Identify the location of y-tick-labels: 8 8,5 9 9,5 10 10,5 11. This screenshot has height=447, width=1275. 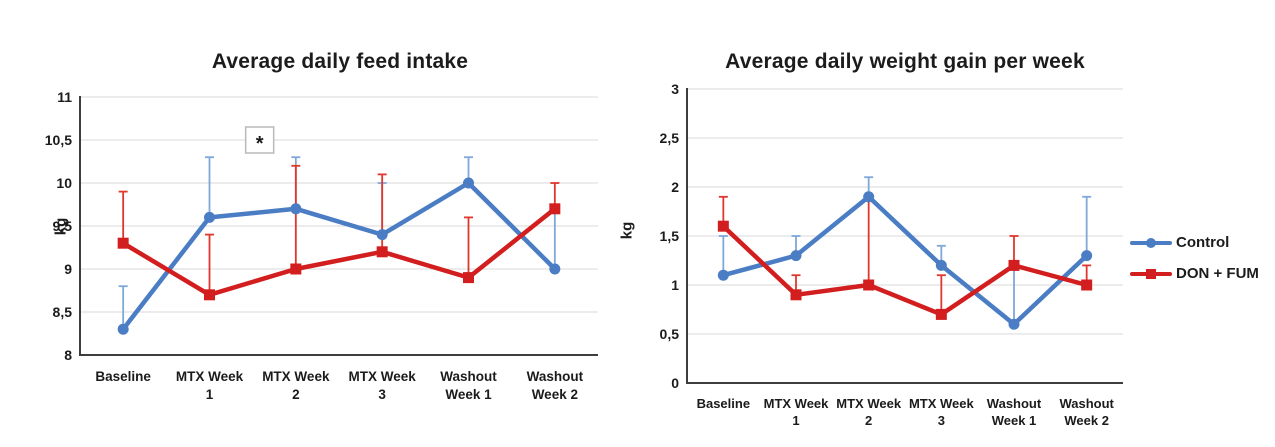
(58, 226).